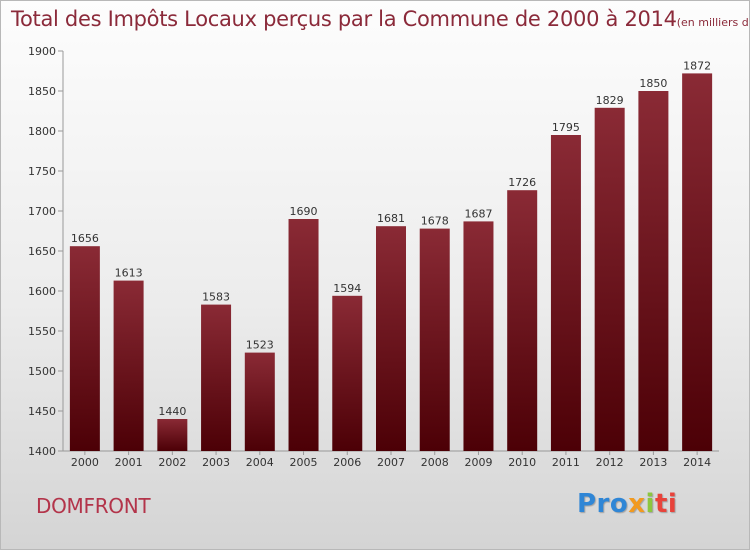 The width and height of the screenshot is (750, 550). Describe the element at coordinates (610, 462) in the screenshot. I see `x-tick-label: 2012` at that location.